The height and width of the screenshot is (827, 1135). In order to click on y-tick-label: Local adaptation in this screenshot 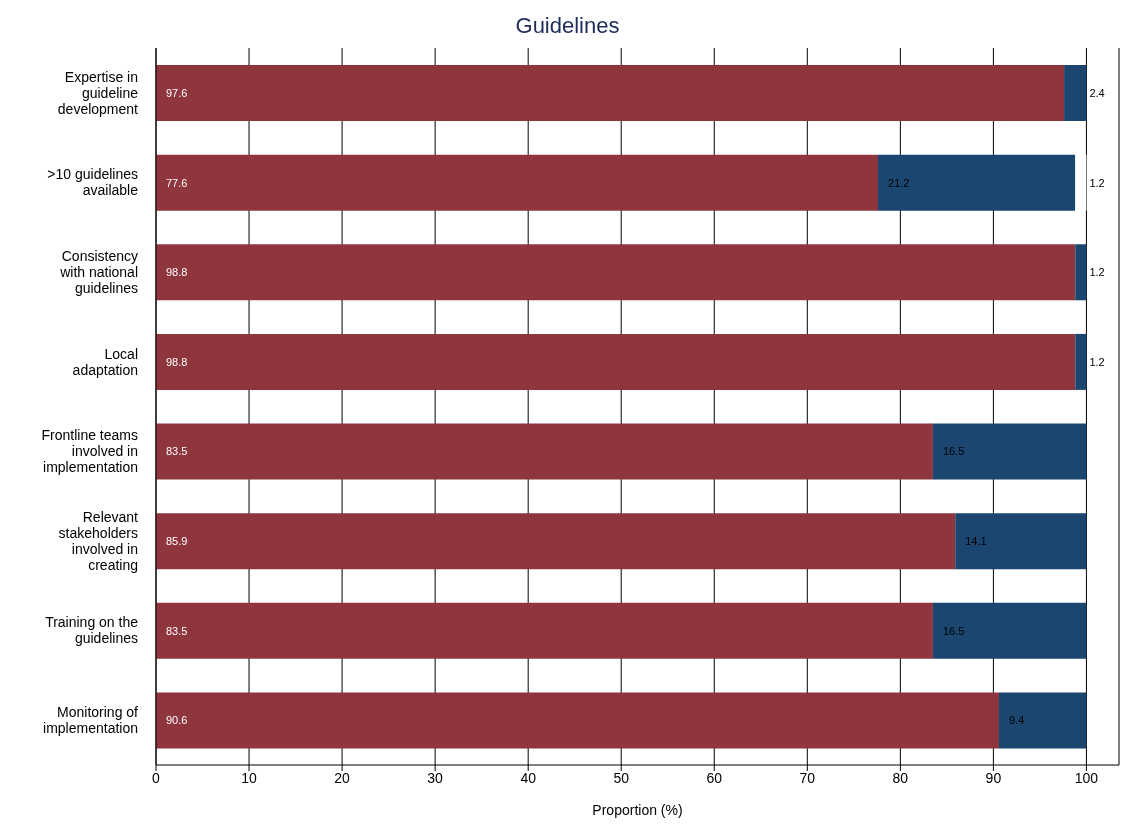, I will do `click(105, 361)`.